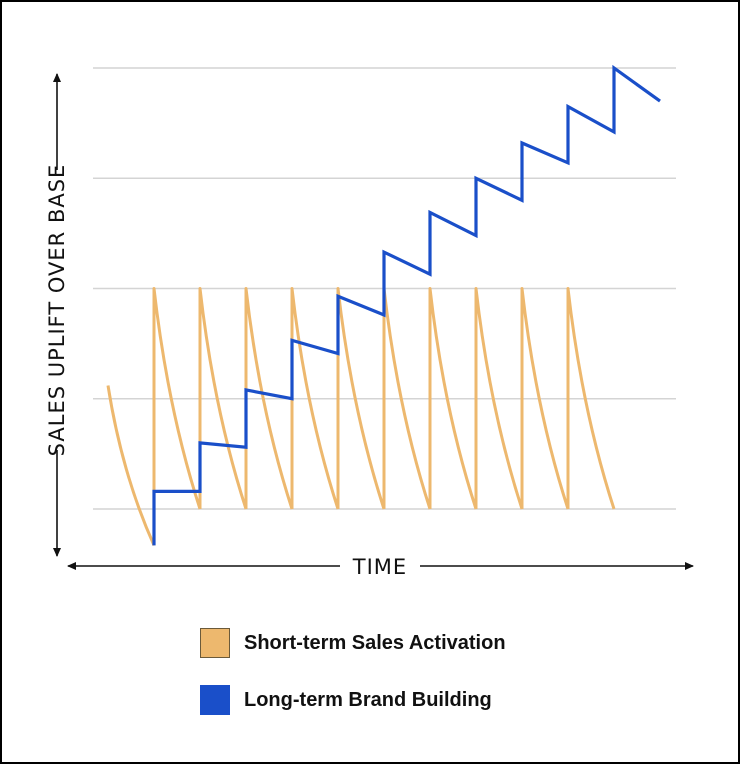 This screenshot has width=740, height=764. I want to click on legend-item-short-term: Short-term Sales Activation, so click(353, 643).